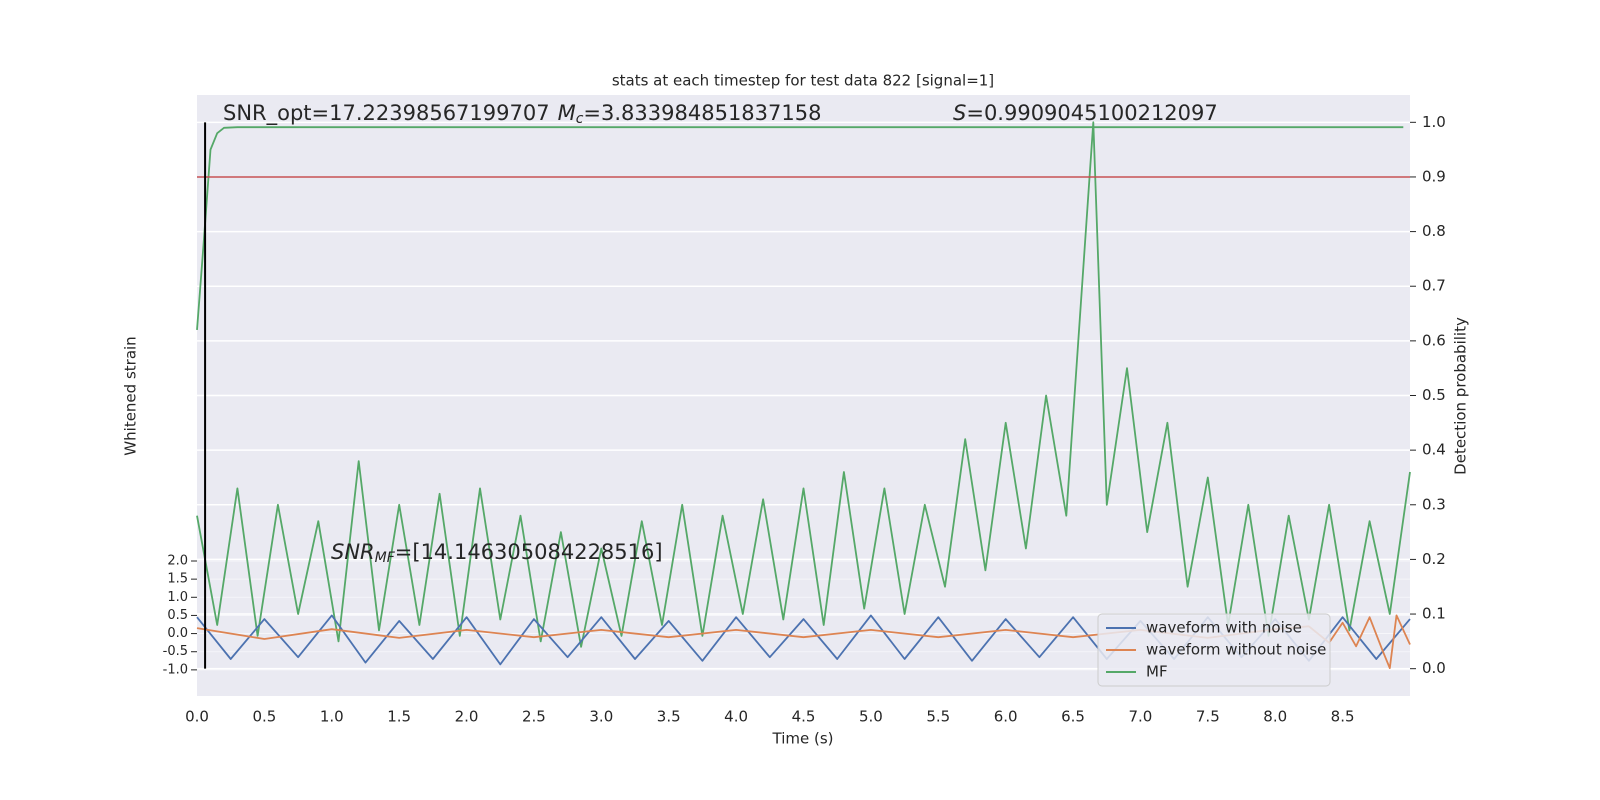 The image size is (1600, 800). What do you see at coordinates (1434, 504) in the screenshot?
I see `y2-tick-label: 0.3` at bounding box center [1434, 504].